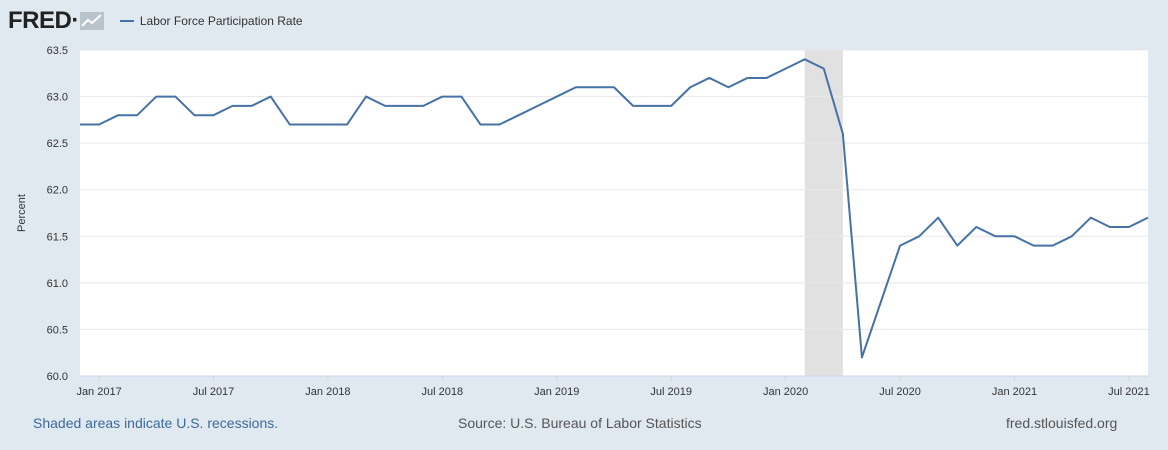 The height and width of the screenshot is (450, 1168). I want to click on recession-note-link: Shaded areas indicate U.S. recessions., so click(156, 423).